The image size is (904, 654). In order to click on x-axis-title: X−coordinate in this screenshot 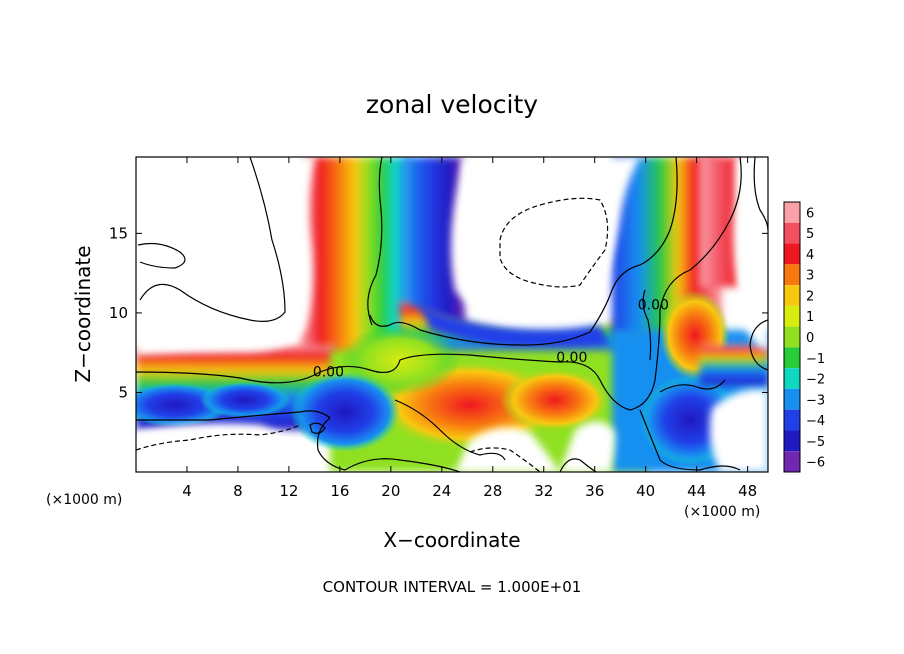, I will do `click(451, 540)`.